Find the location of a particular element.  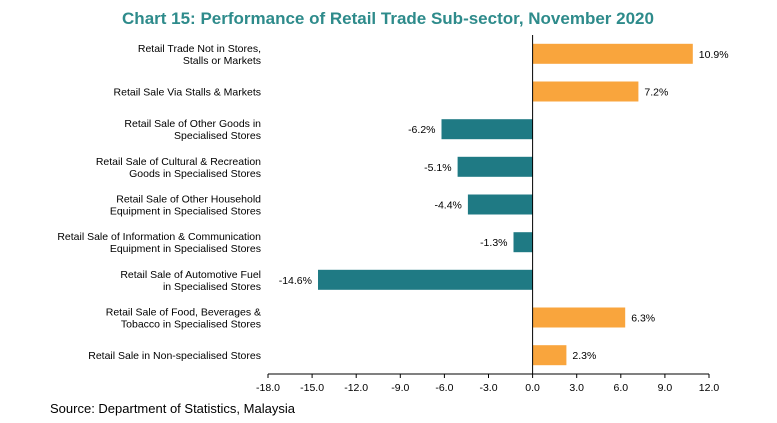

value-label-8: 2.3% is located at coordinates (584, 356).